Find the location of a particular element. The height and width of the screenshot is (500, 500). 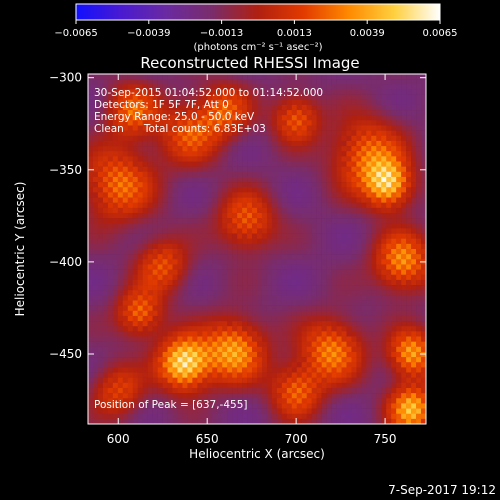

x-tick-label: 600 is located at coordinates (118, 439).